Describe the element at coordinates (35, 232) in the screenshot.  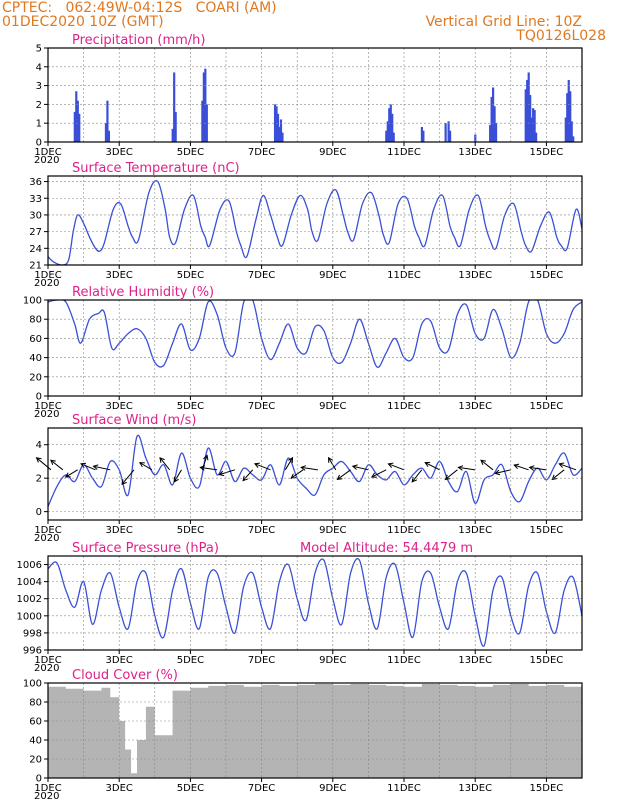
I see `y-tick-label: 27` at that location.